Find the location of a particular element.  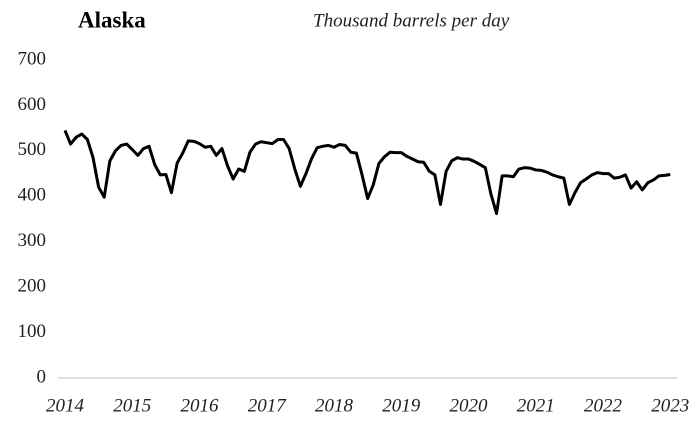

x-tick-label: 2014 is located at coordinates (65, 405).